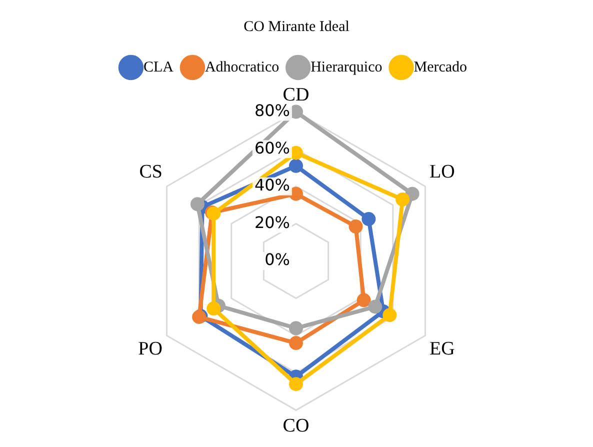  I want to click on y-tick-label: 60%, so click(272, 148).